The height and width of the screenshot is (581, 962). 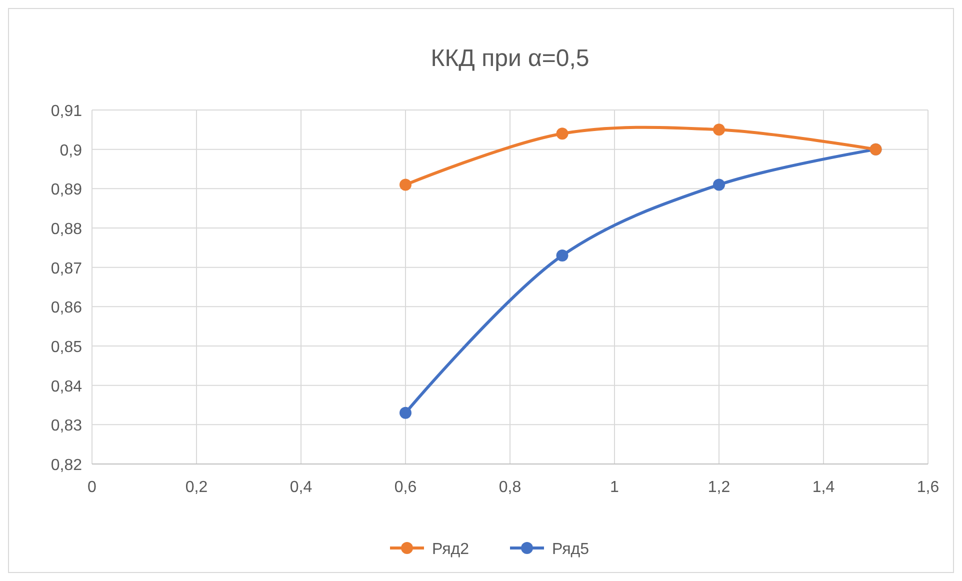 What do you see at coordinates (719, 487) in the screenshot?
I see `x-tick-label: 1,2` at bounding box center [719, 487].